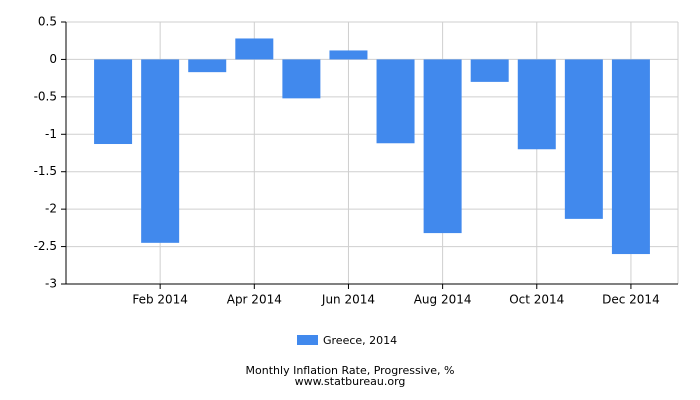  I want to click on x-tick-label: Apr 2014, so click(254, 300).